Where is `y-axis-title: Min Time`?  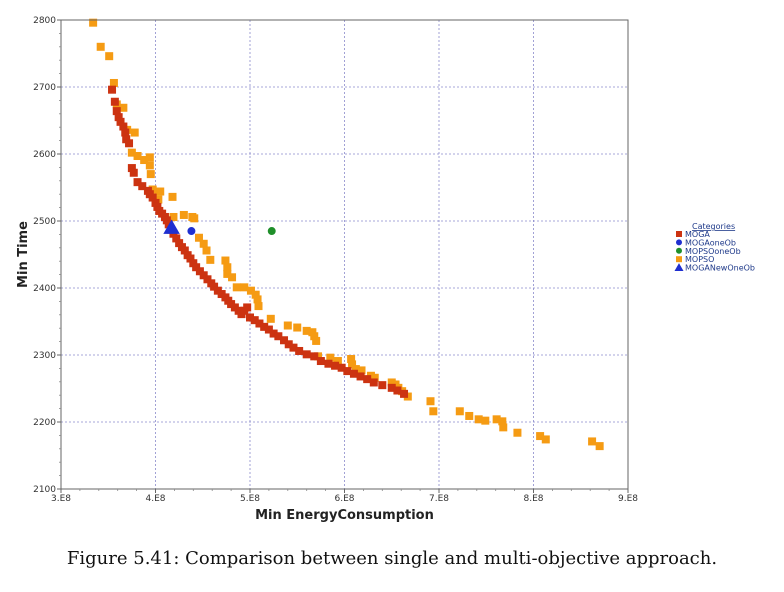 y-axis-title: Min Time is located at coordinates (23, 254).